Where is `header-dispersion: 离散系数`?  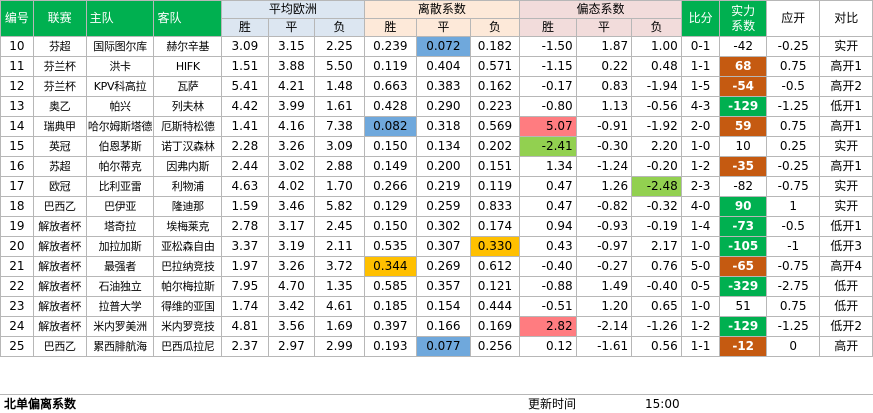
header-dispersion: 离散系数 is located at coordinates (442, 9).